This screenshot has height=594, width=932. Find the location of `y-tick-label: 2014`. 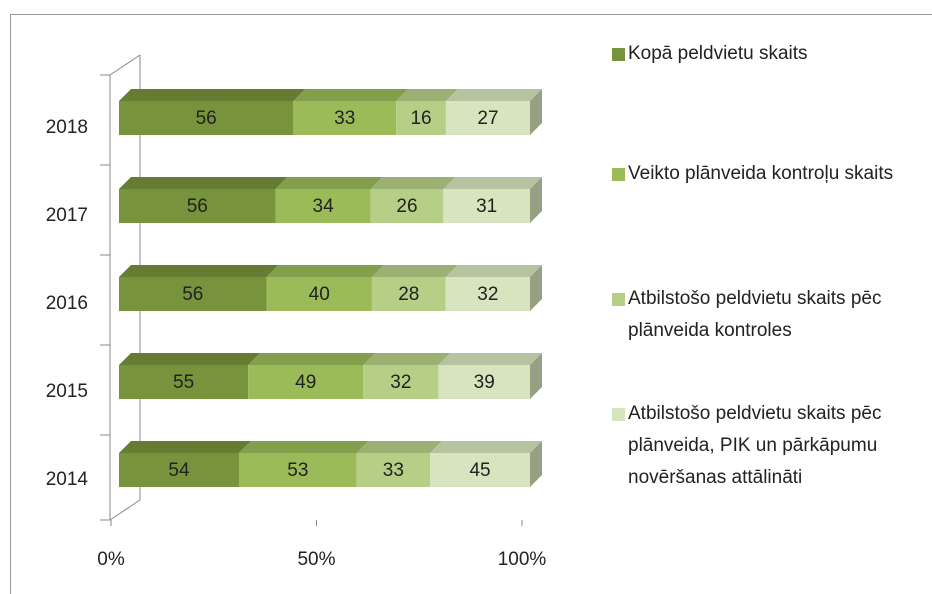

y-tick-label: 2014 is located at coordinates (67, 479).